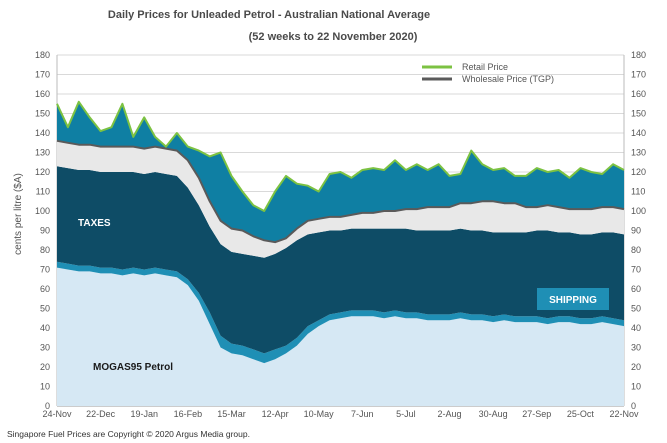  I want to click on x-tick-25-Oct: 25-Oct, so click(581, 414).